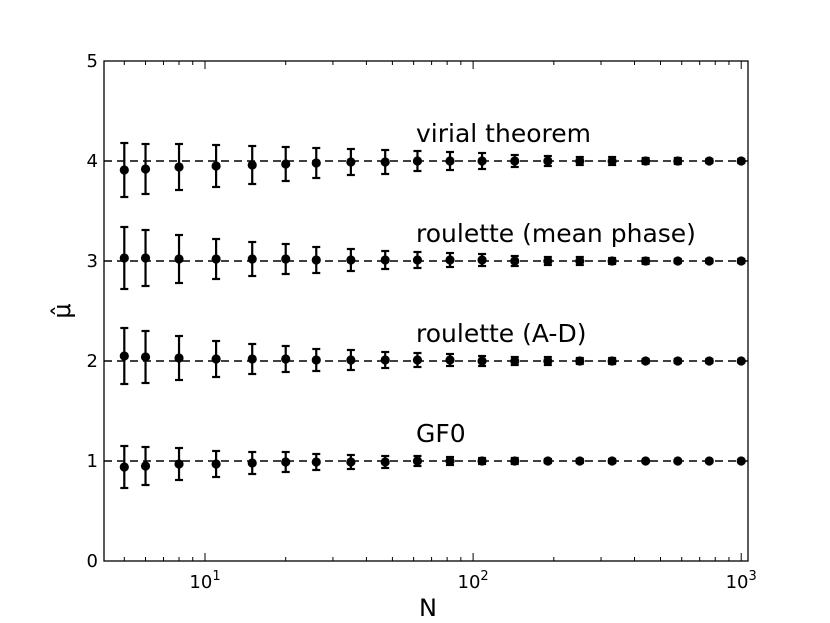 The width and height of the screenshot is (830, 623). I want to click on y-tick-label: 2, so click(92, 361).